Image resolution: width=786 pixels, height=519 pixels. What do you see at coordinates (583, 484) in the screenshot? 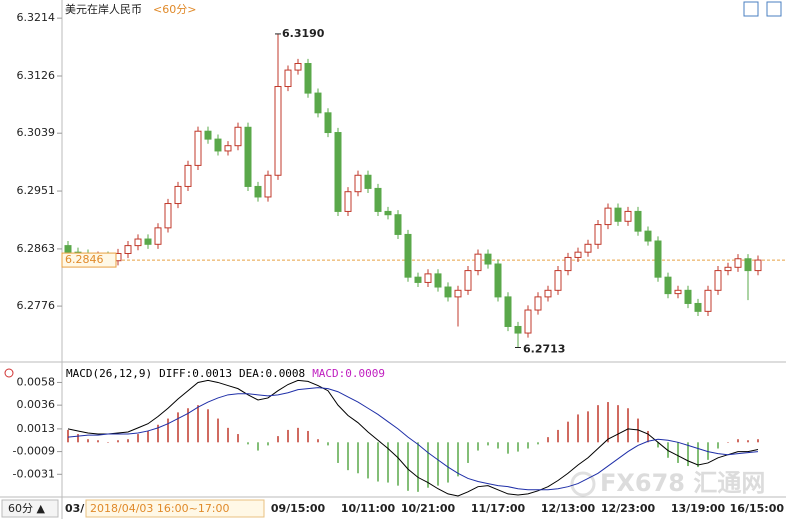
I see `watermark-logo` at bounding box center [583, 484].